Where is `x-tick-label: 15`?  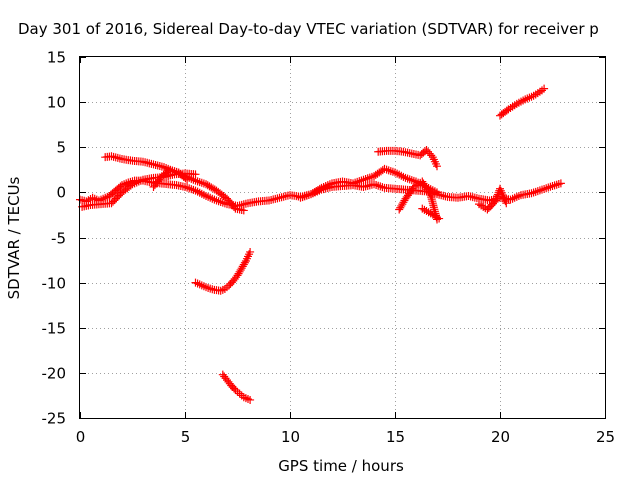 x-tick-label: 15 is located at coordinates (395, 437).